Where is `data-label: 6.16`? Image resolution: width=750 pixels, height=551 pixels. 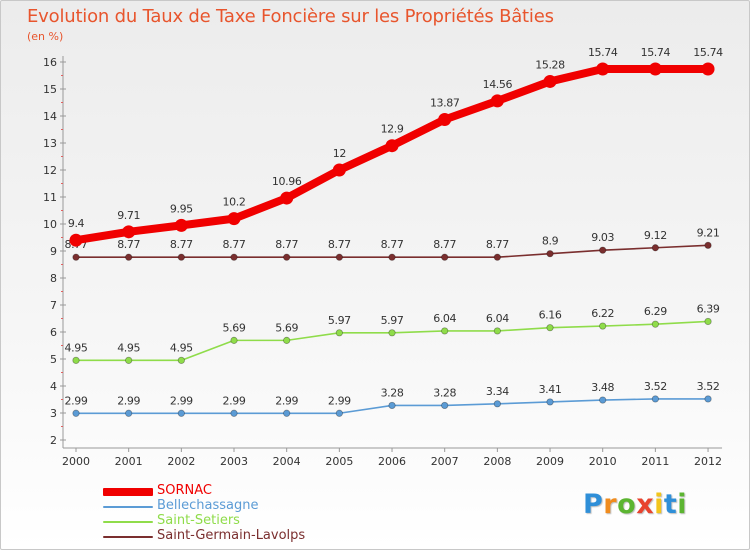 data-label: 6.16 is located at coordinates (550, 315).